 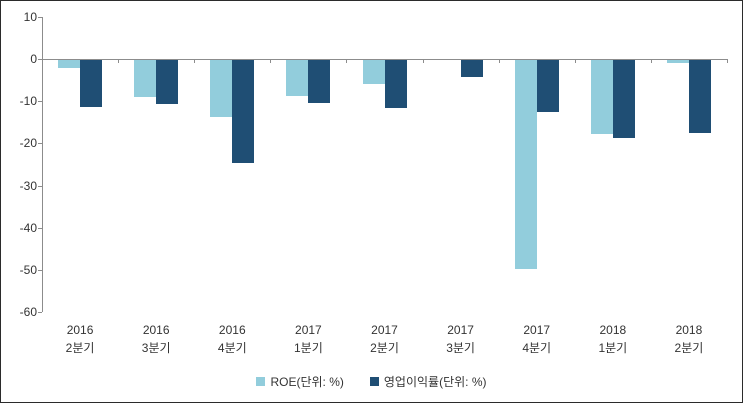 What do you see at coordinates (30, 17) in the screenshot?
I see `y-axis-label: 10` at bounding box center [30, 17].